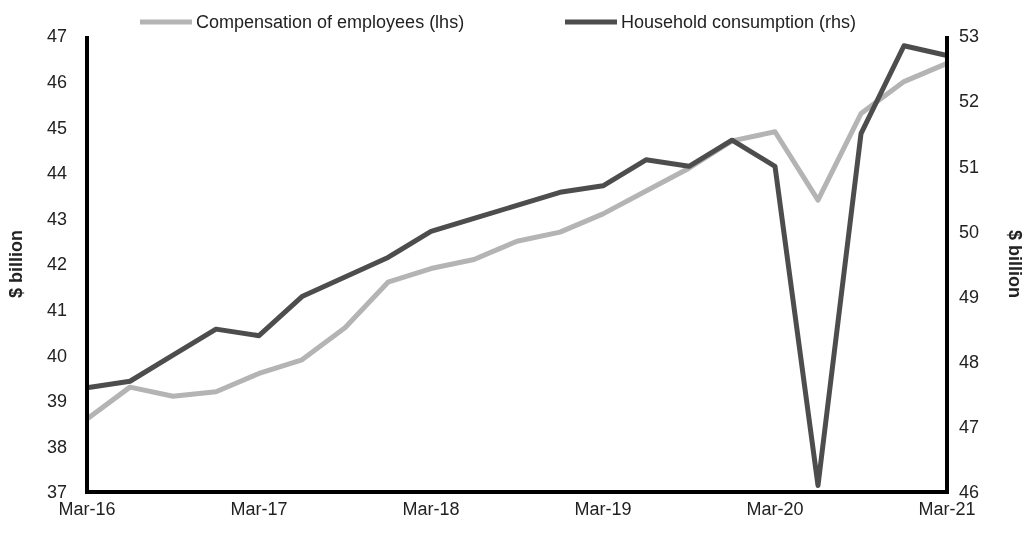  Describe the element at coordinates (56, 309) in the screenshot. I see `y-tick-label: 41` at that location.